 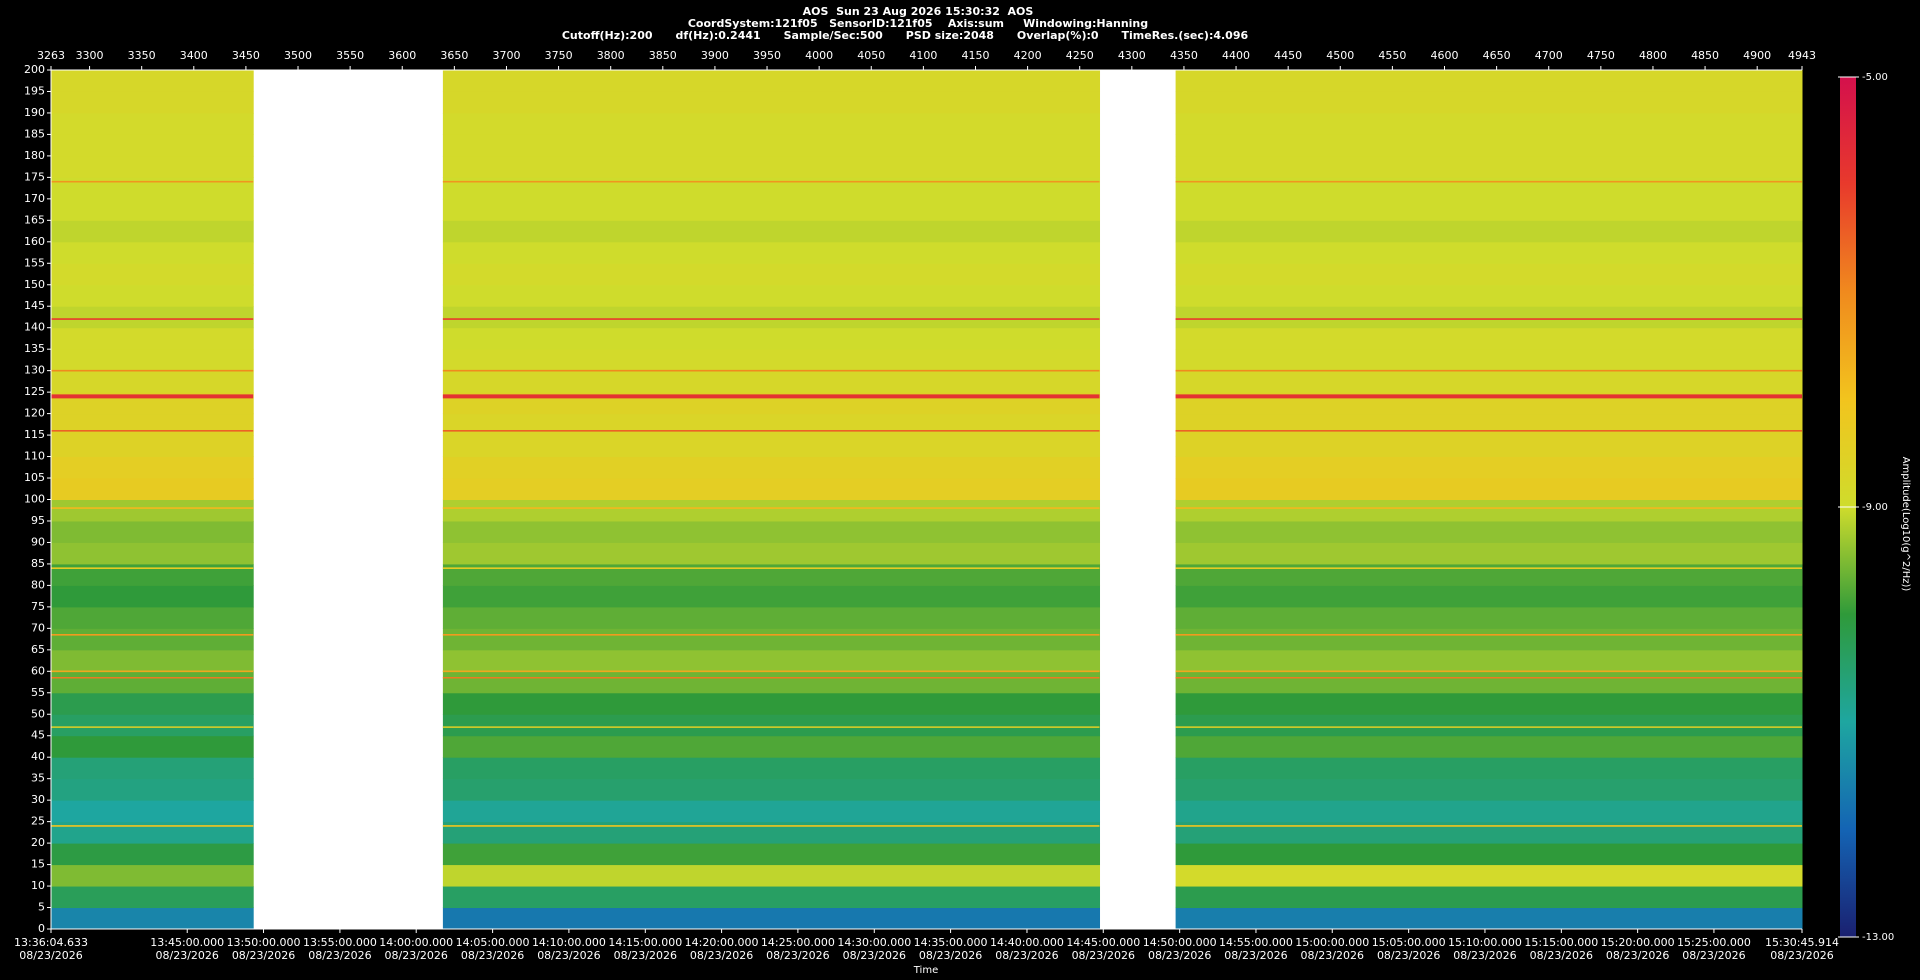 I want to click on y-tick-label: 0, so click(x=41, y=928).